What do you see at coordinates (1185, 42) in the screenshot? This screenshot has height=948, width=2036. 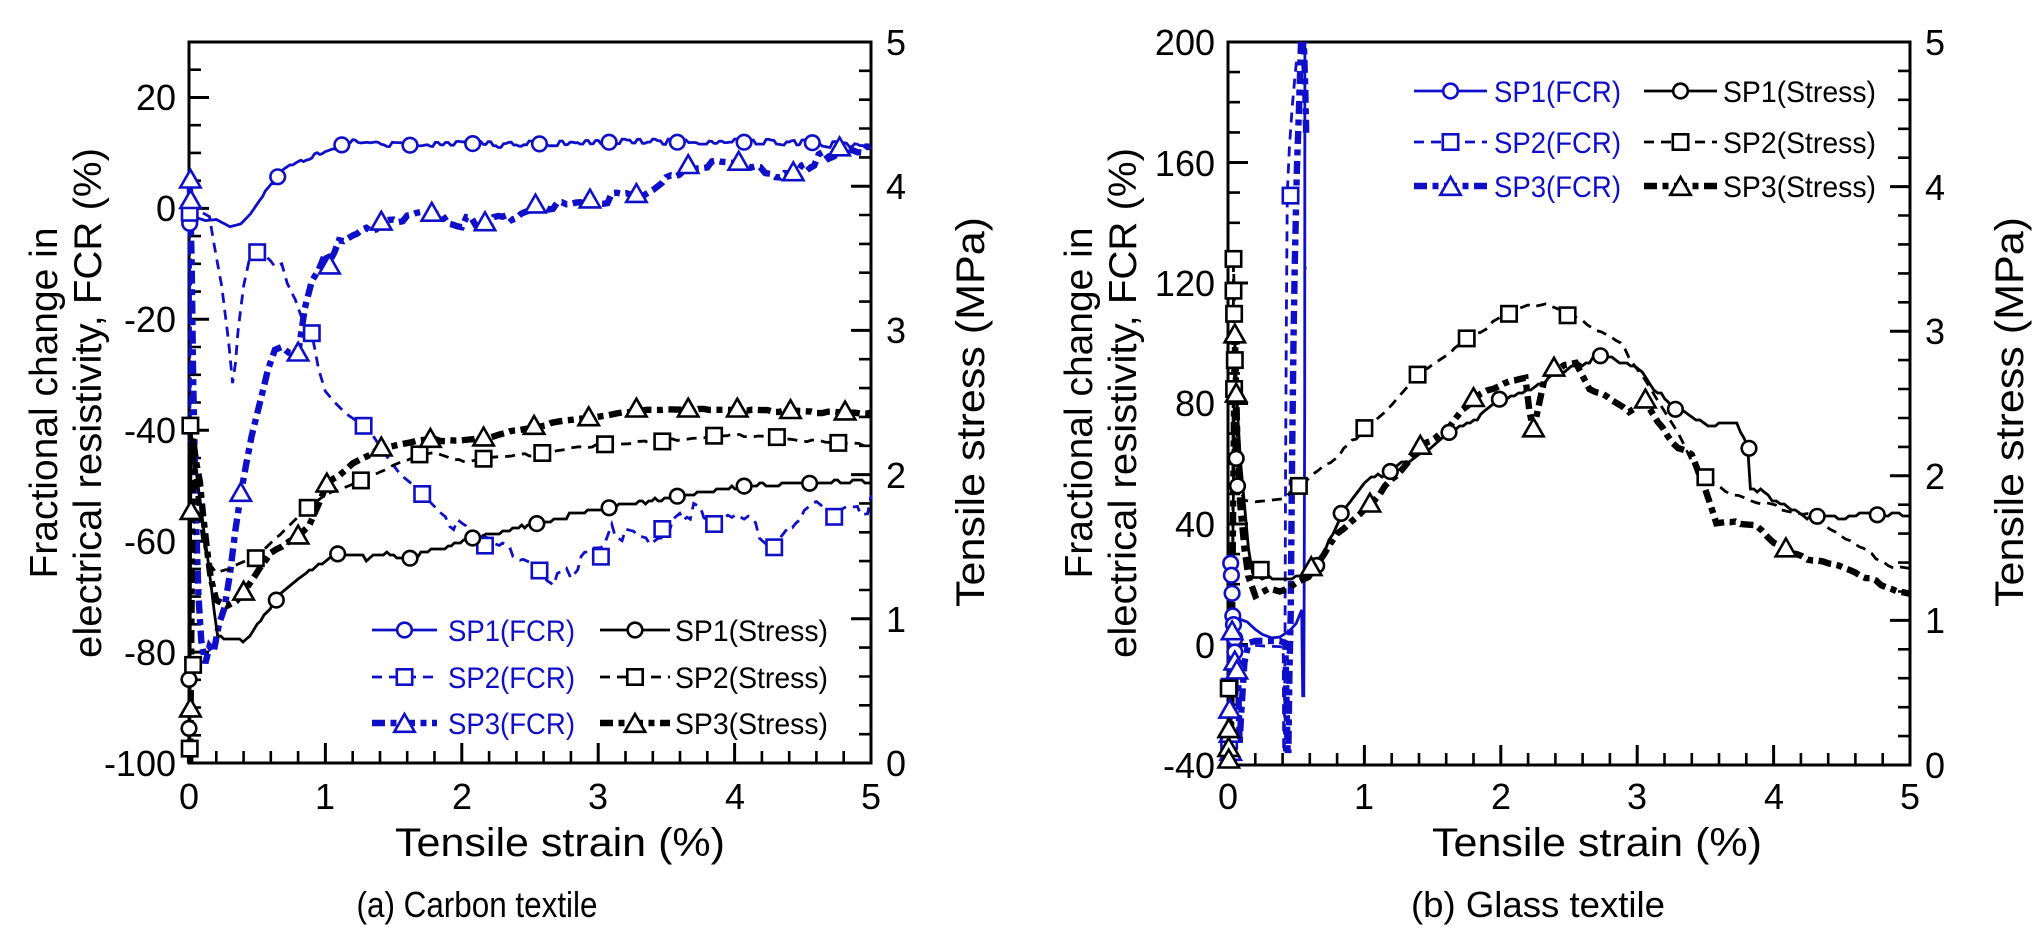 I see `svg-text: 200` at bounding box center [1185, 42].